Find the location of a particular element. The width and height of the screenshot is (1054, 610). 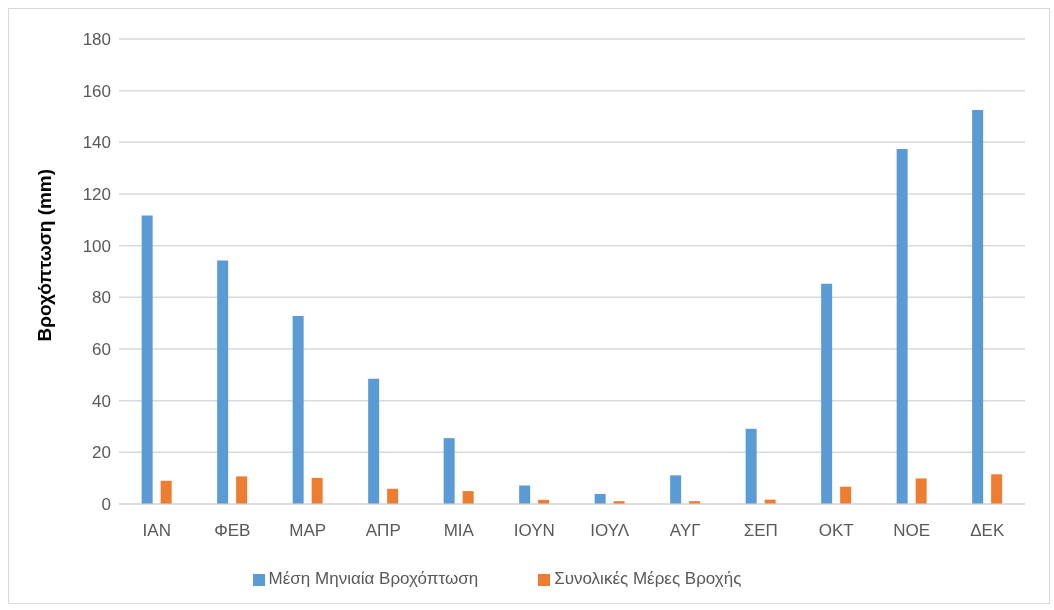

y-tick-label: 140 is located at coordinates (96, 143).